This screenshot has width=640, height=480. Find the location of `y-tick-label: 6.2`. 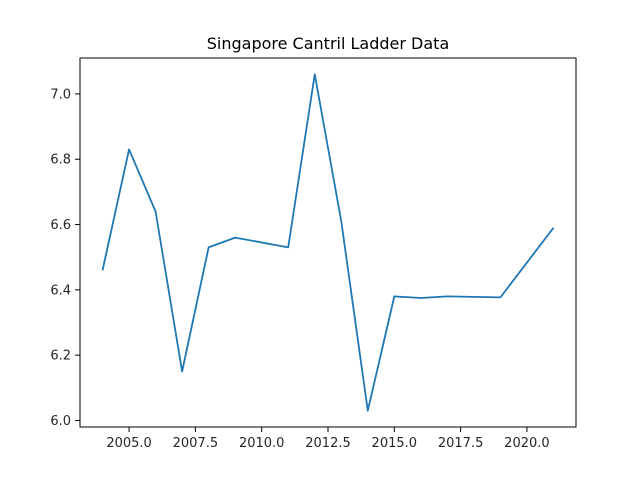

y-tick-label: 6.2 is located at coordinates (60, 356).